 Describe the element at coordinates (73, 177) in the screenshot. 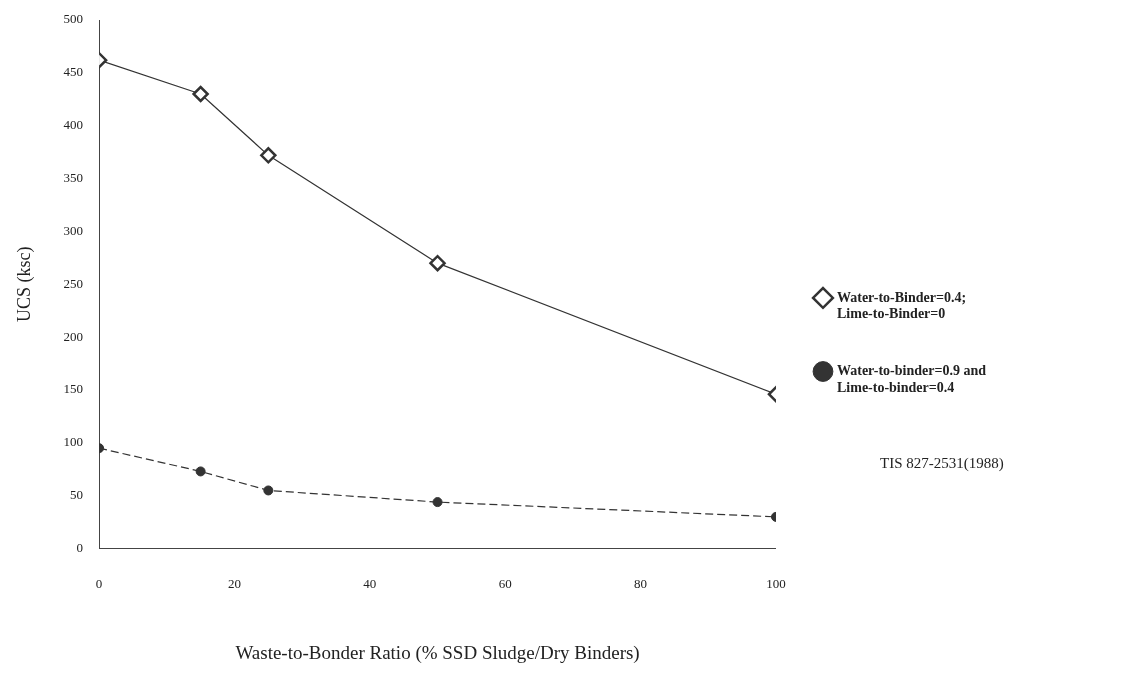

I see `y-tick-label: 350` at that location.